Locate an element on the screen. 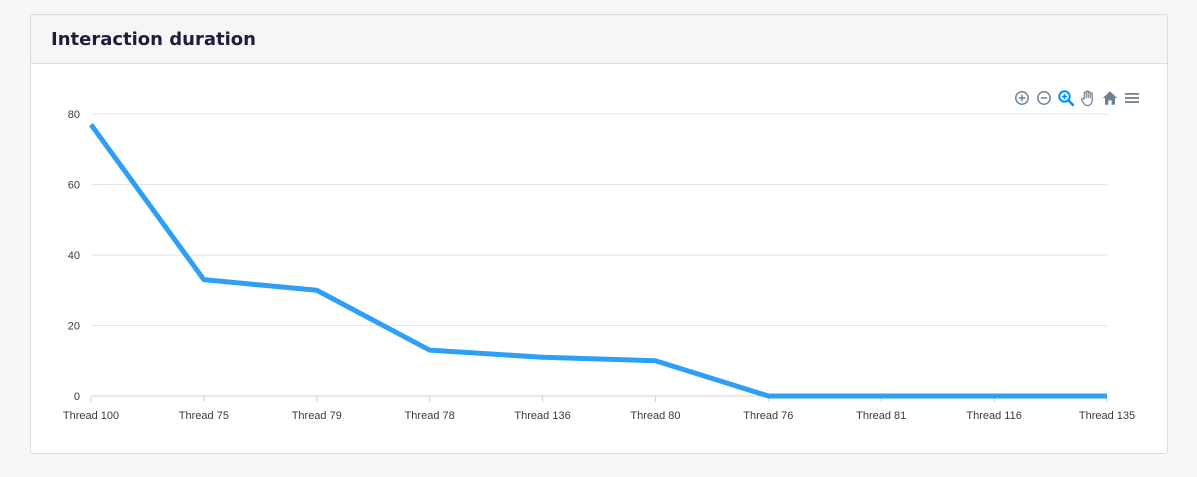 The height and width of the screenshot is (477, 1197). zoom-in-icon is located at coordinates (1022, 98).